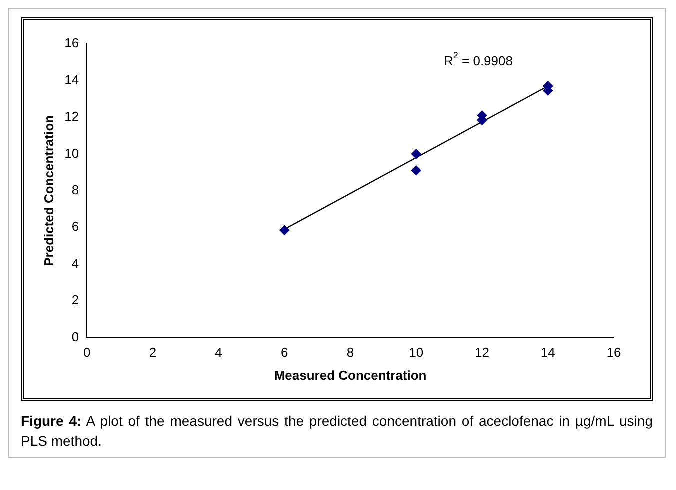  Describe the element at coordinates (76, 190) in the screenshot. I see `y-tick-label: 8` at that location.